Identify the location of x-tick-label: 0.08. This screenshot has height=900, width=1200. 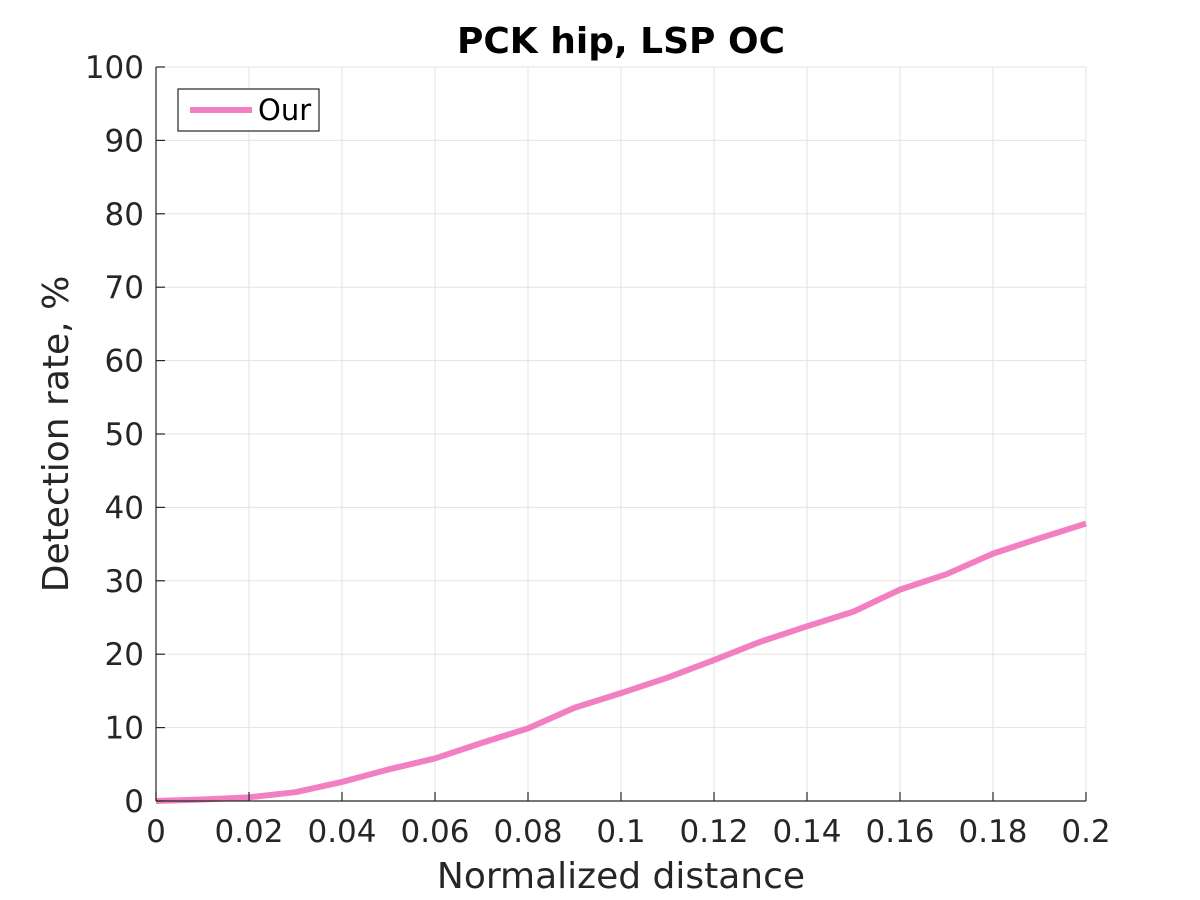
(527, 832).